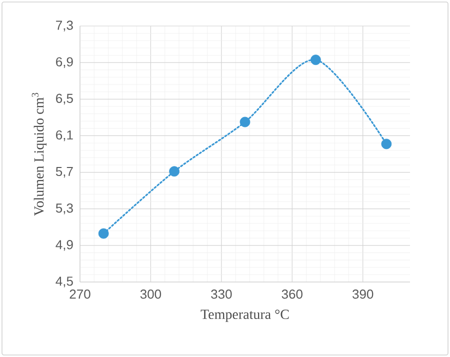  Describe the element at coordinates (151, 294) in the screenshot. I see `x-tick-label: 300` at that location.